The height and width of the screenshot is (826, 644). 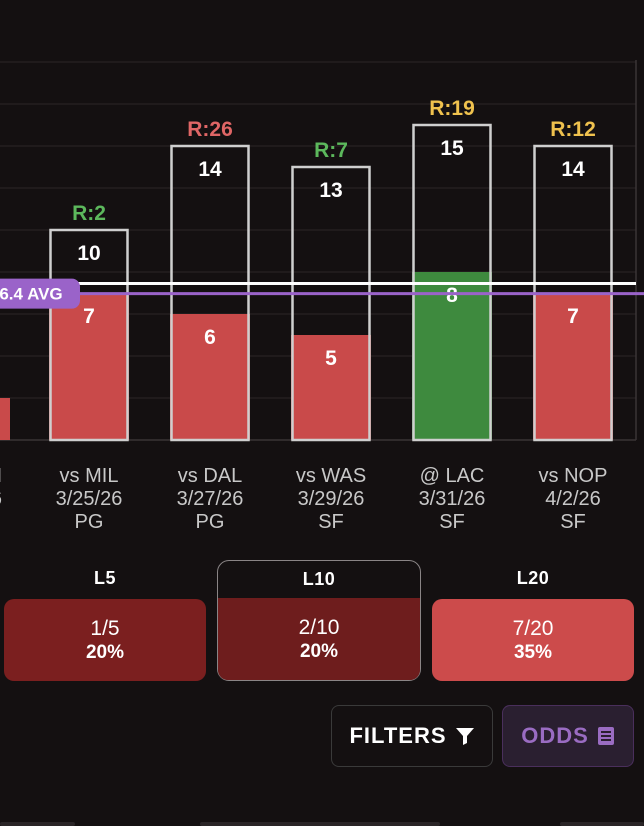 I want to click on odds-button: ODDS, so click(x=568, y=736).